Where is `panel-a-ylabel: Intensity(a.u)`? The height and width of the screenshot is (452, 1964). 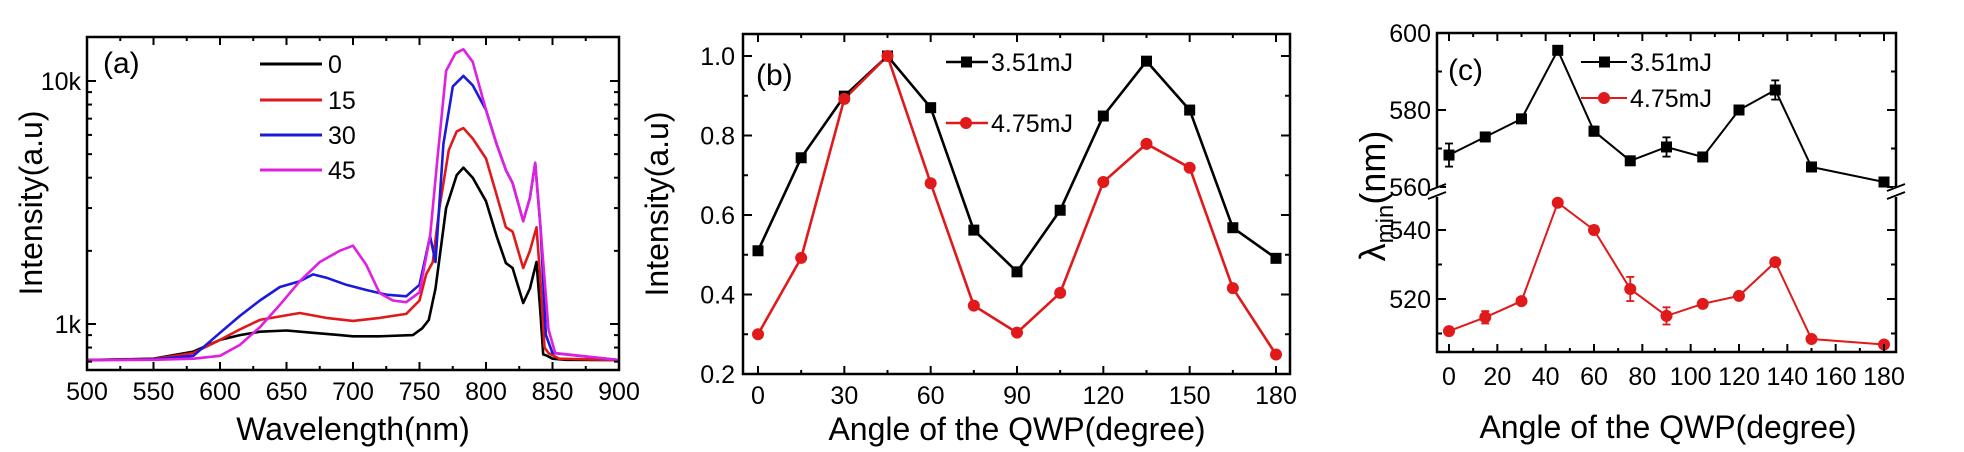 panel-a-ylabel: Intensity(a.u) is located at coordinates (31, 203).